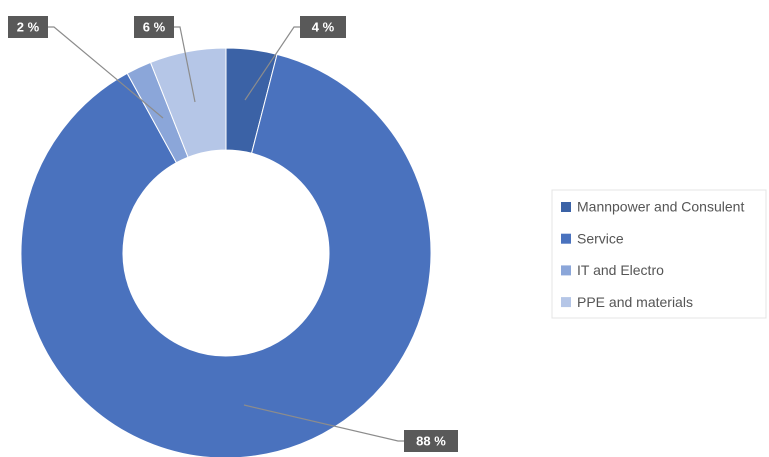  I want to click on data-label: 6 %, so click(154, 26).